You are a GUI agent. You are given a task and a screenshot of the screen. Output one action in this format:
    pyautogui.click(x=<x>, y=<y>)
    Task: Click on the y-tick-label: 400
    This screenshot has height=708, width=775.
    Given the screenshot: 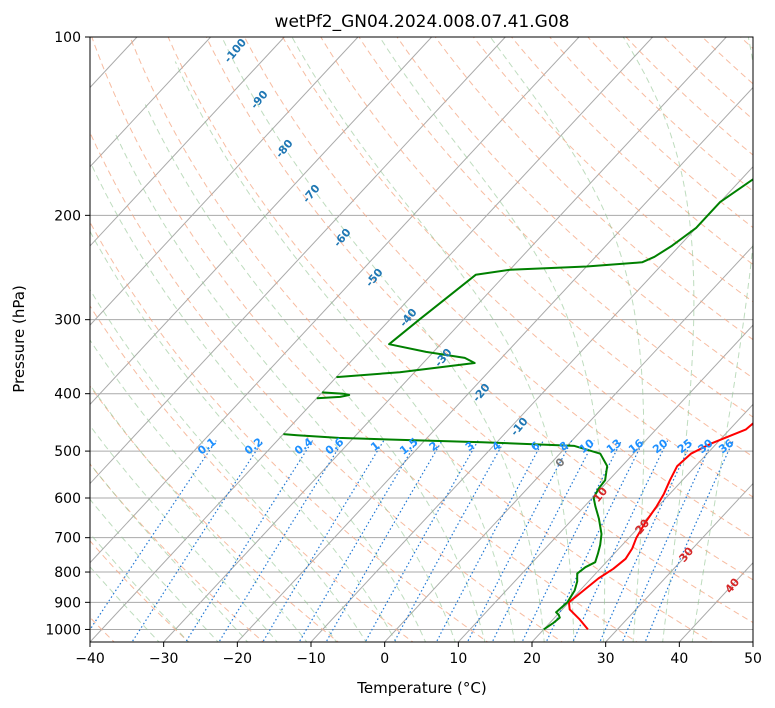 What is the action you would take?
    pyautogui.click(x=67, y=395)
    